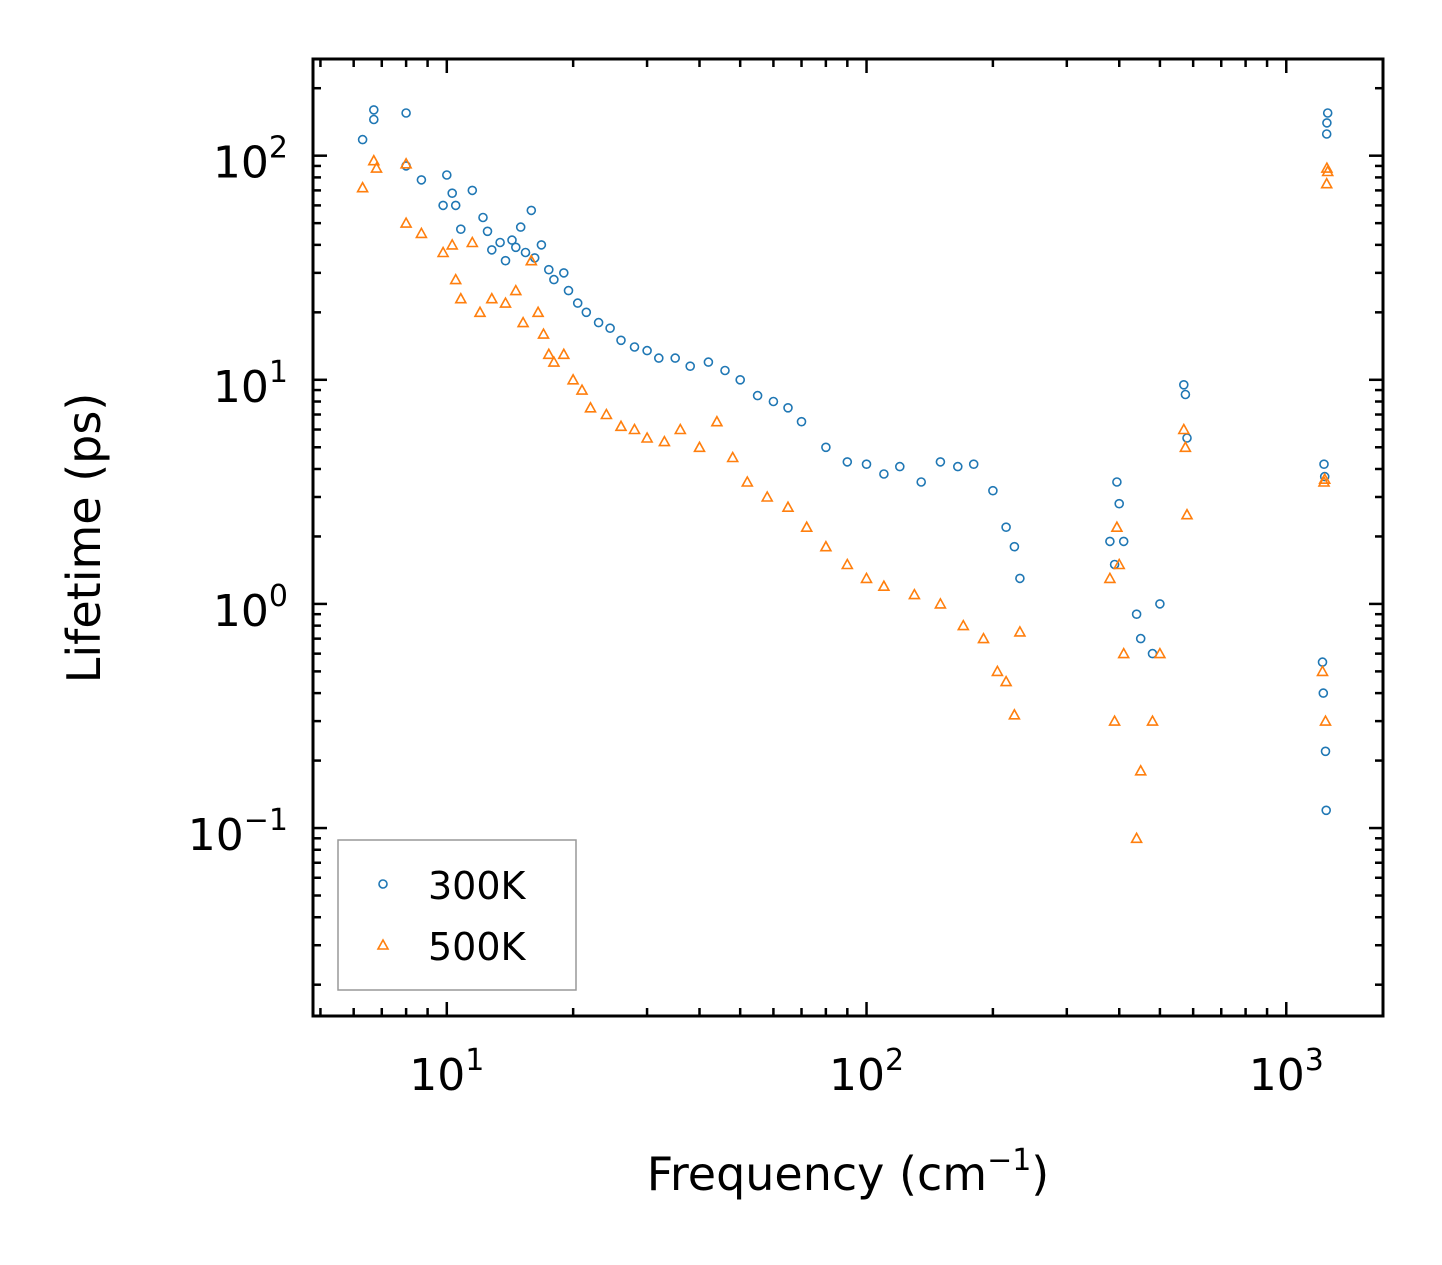 Image resolution: width=1442 pixels, height=1265 pixels. Describe the element at coordinates (250, 384) in the screenshot. I see `y-tick-label: 10¹` at that location.